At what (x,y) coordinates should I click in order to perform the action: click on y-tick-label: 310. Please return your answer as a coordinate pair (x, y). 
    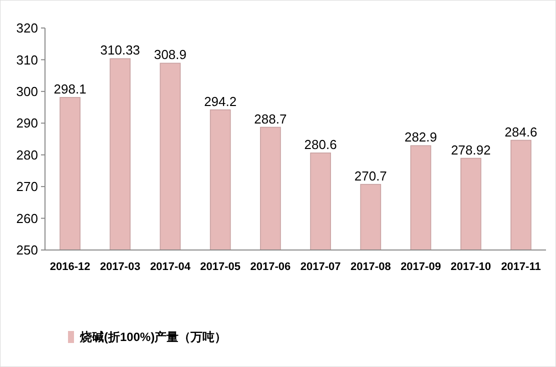
    Looking at the image, I should click on (27, 60).